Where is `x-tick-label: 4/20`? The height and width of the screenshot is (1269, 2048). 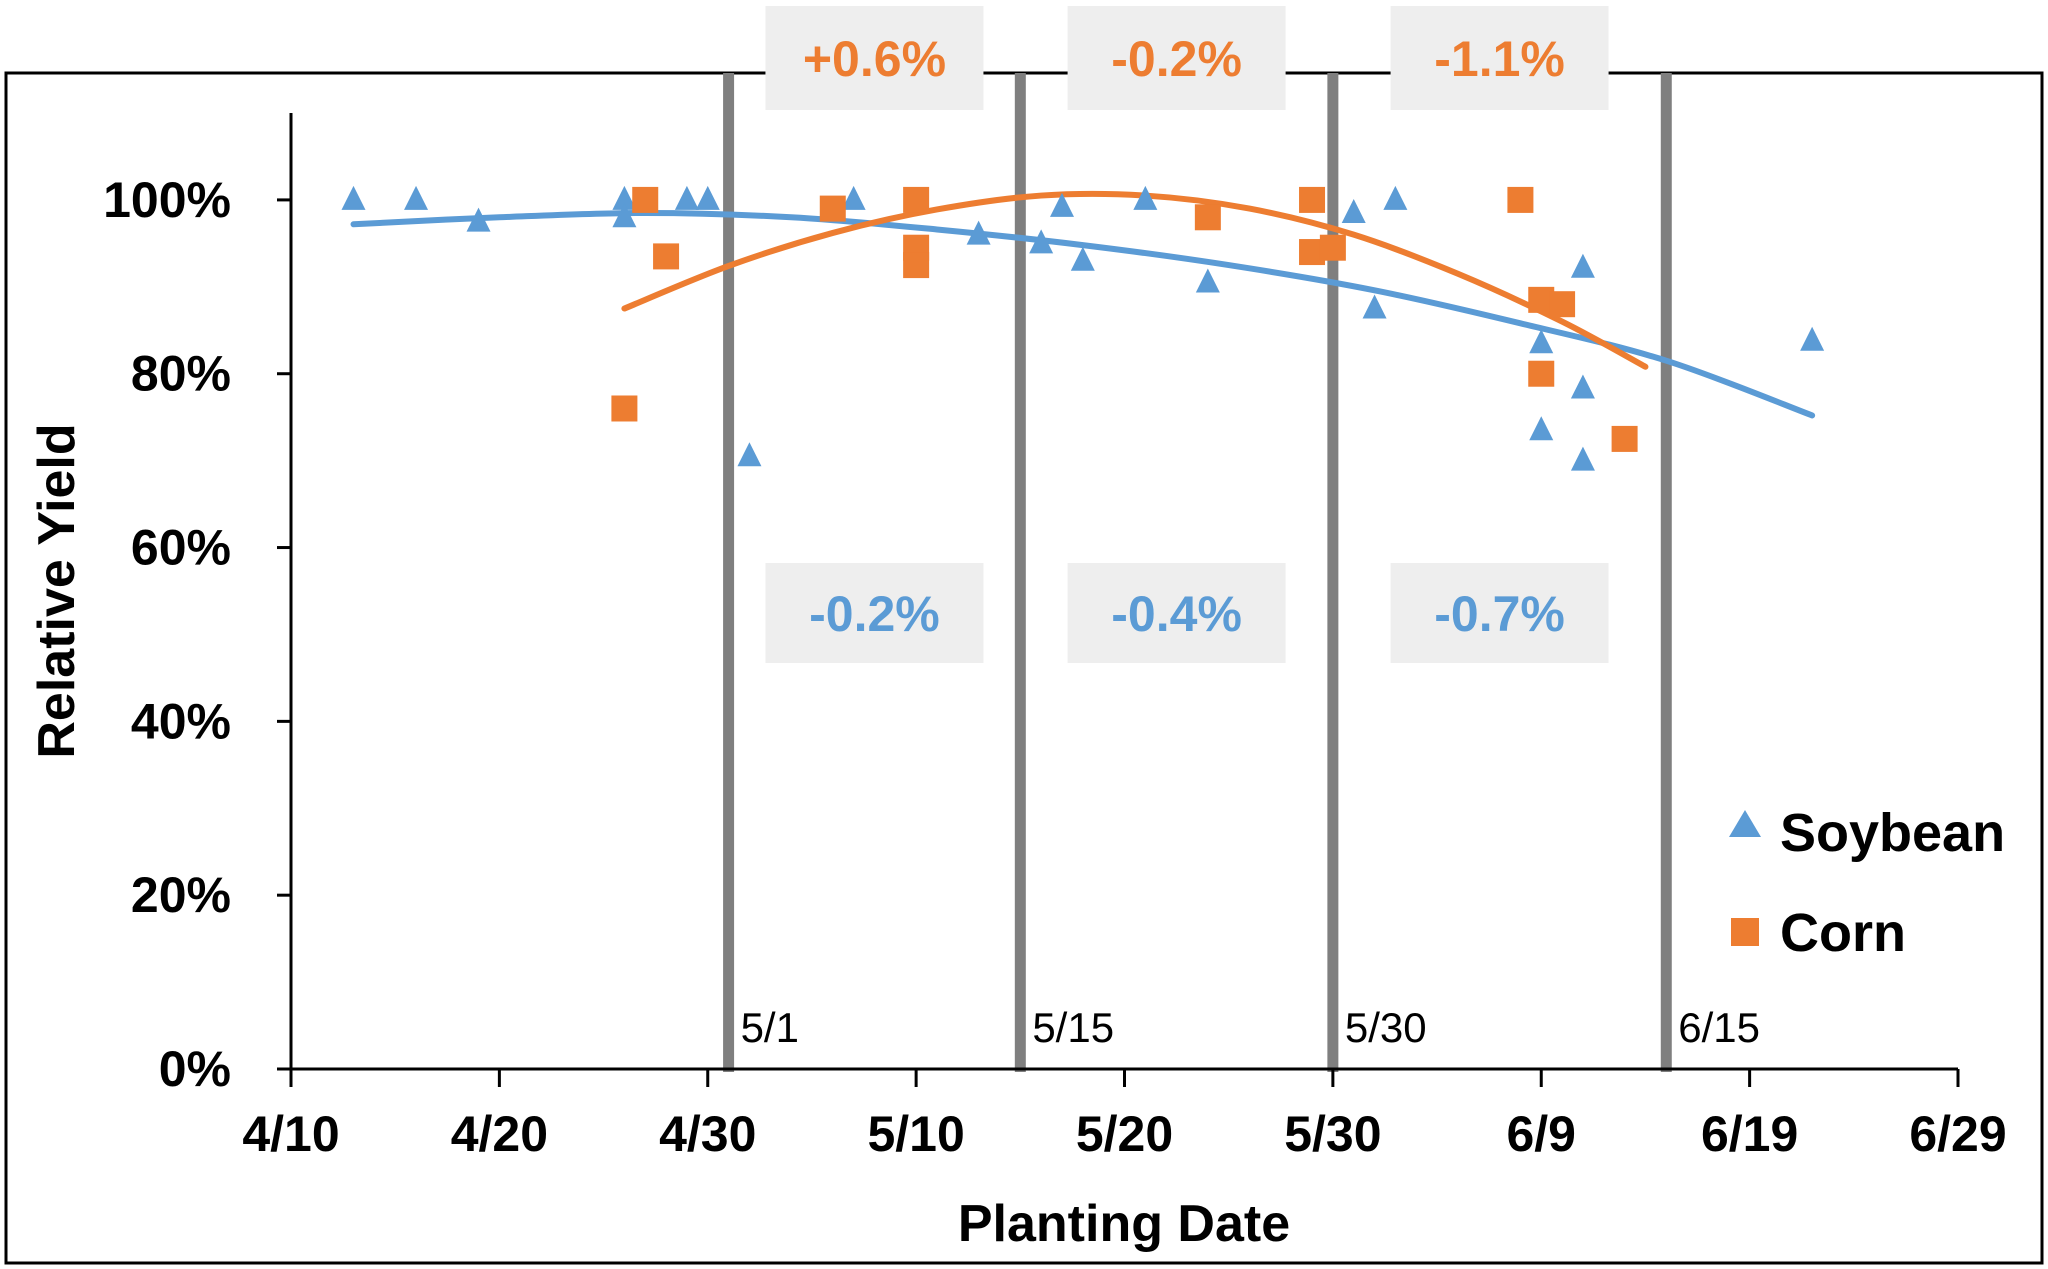
x-tick-label: 4/20 is located at coordinates (499, 1134).